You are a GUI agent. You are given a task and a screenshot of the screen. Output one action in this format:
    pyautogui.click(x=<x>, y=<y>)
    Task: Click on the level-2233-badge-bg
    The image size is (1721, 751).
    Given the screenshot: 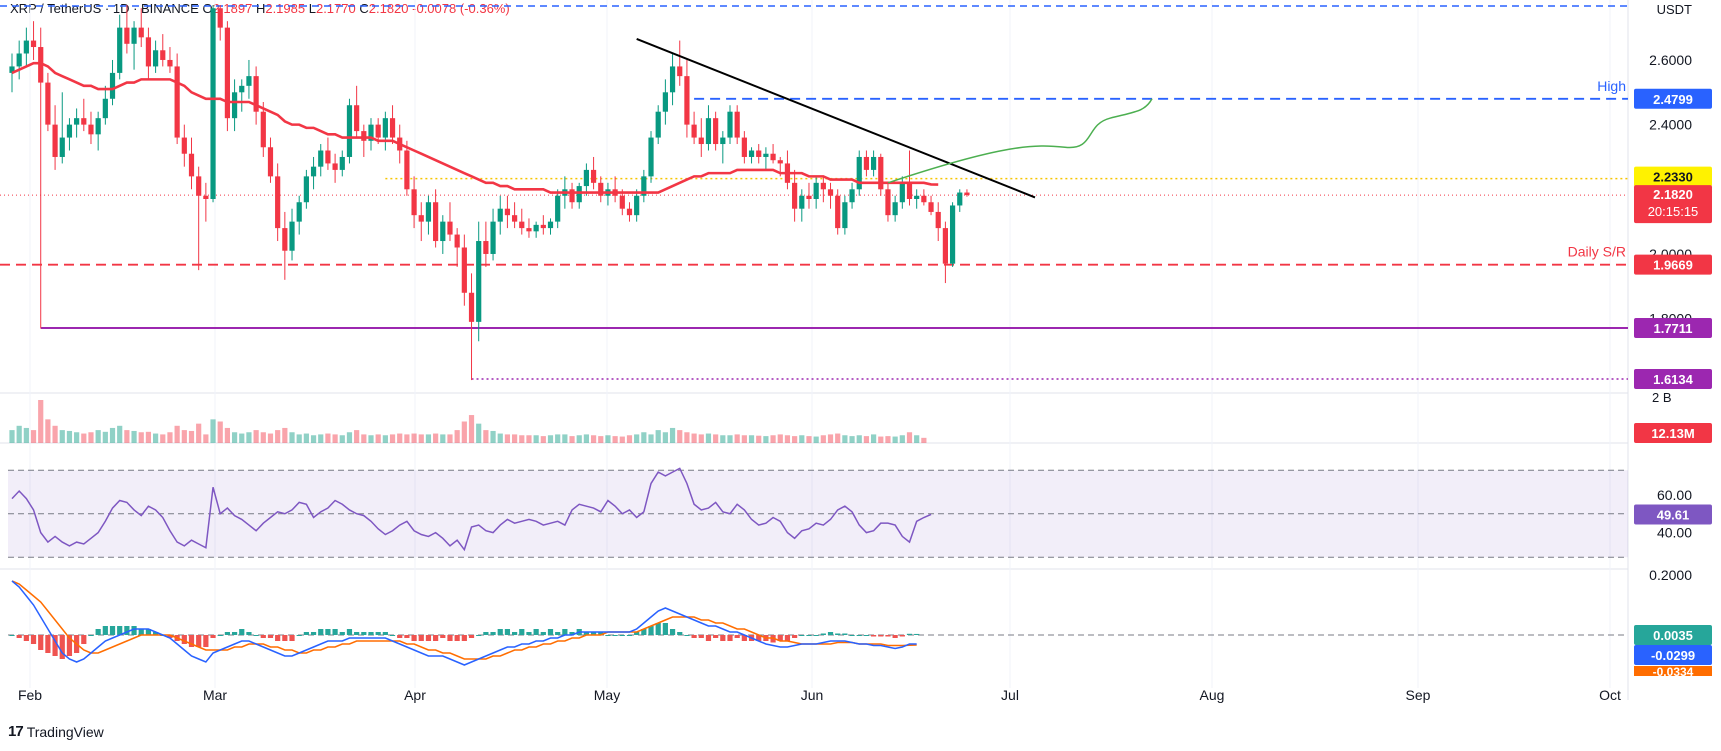 What is the action you would take?
    pyautogui.click(x=1673, y=176)
    